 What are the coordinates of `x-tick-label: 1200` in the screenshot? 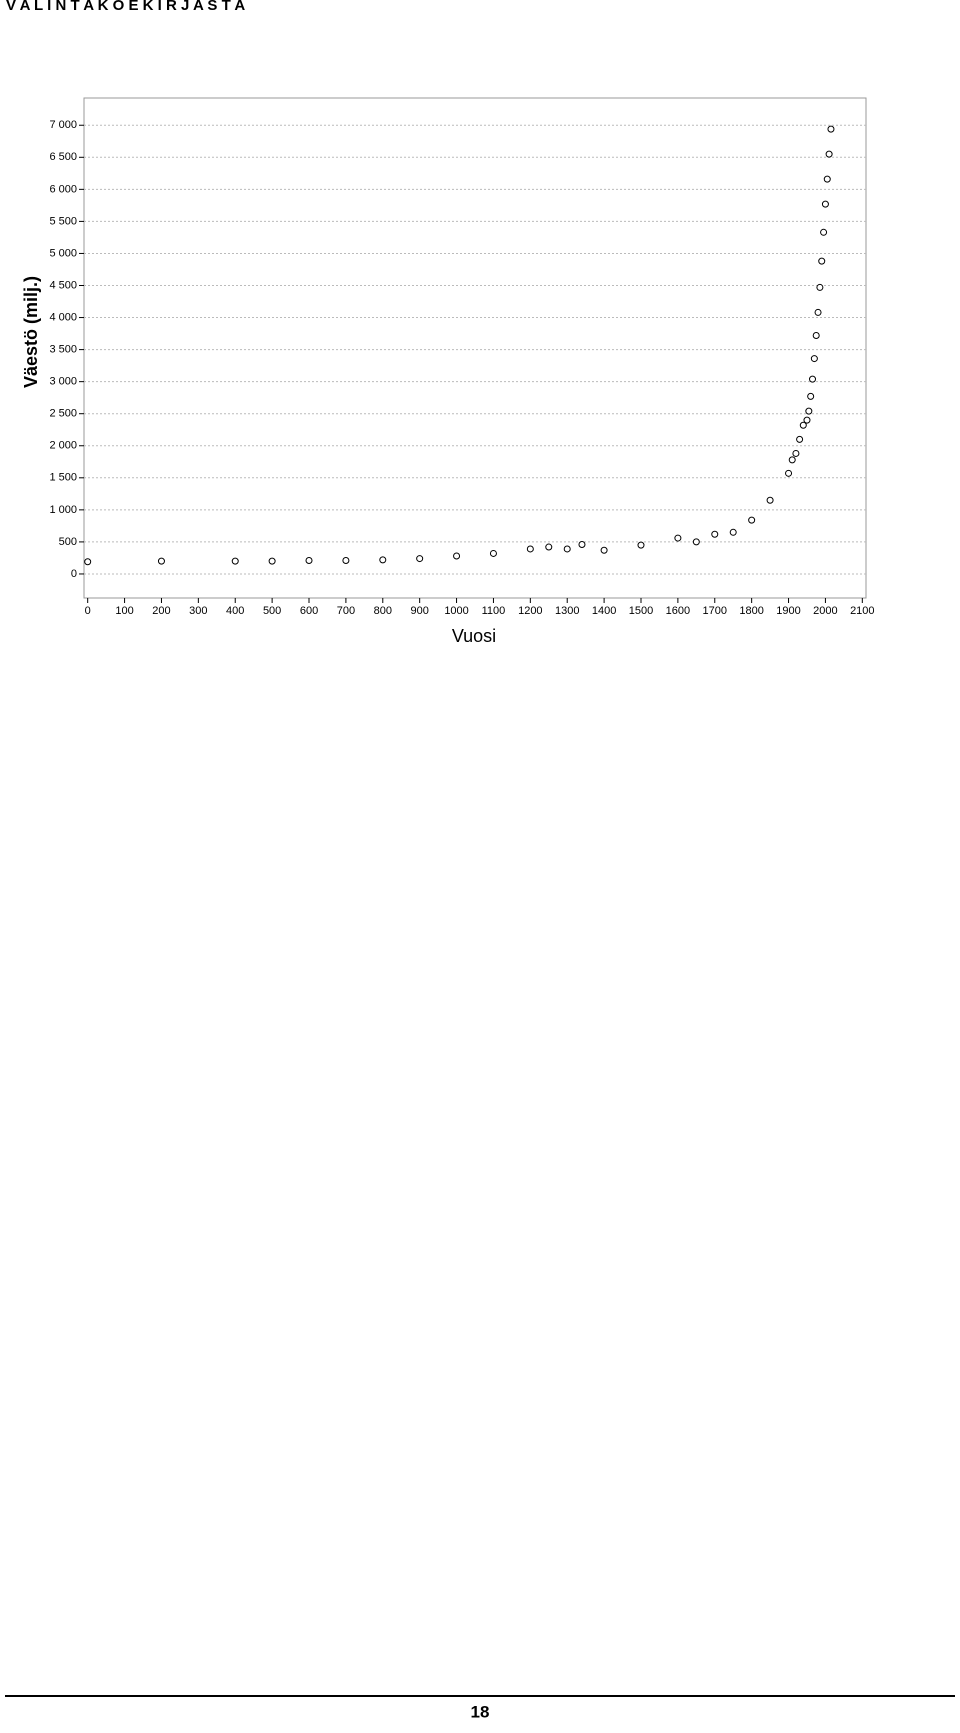 It's located at (530, 611).